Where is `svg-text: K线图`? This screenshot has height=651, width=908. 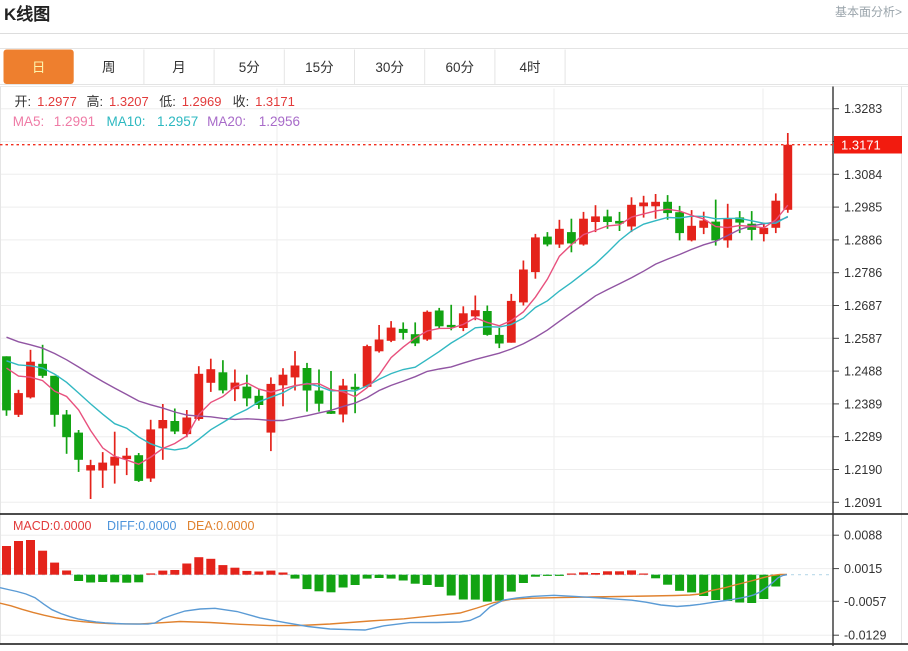 svg-text: K线图 is located at coordinates (27, 14).